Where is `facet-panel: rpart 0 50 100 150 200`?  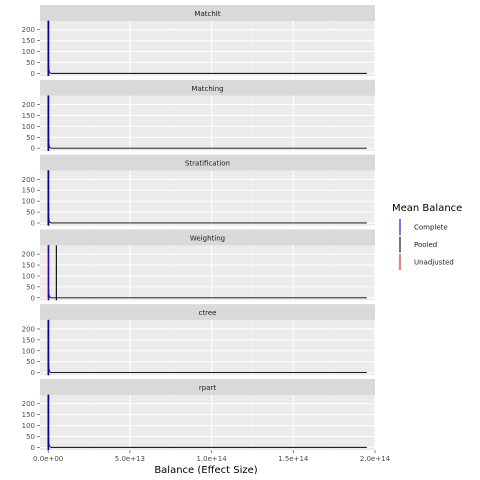
facet-panel: rpart 0 50 100 150 200 is located at coordinates (199, 415).